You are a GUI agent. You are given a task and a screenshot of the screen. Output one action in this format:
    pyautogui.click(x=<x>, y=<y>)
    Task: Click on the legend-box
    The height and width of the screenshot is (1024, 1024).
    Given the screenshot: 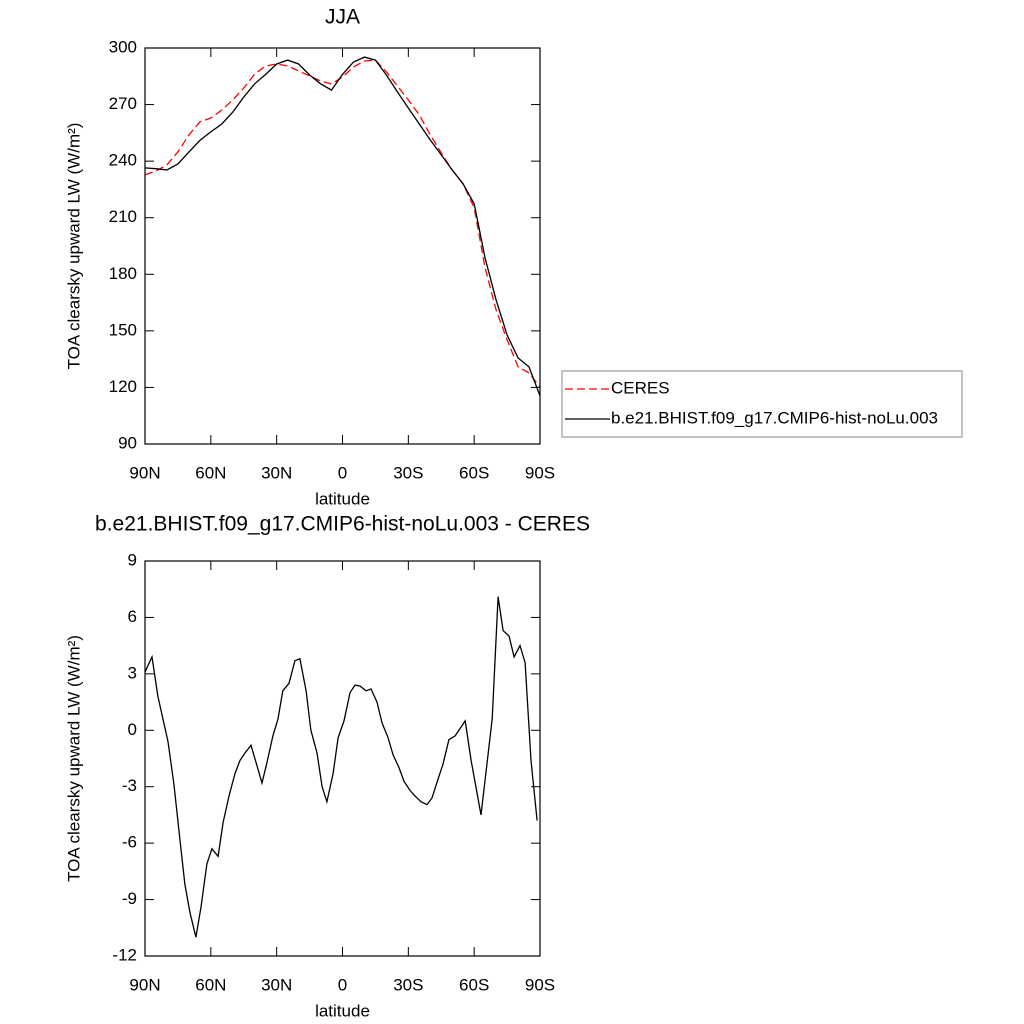 What is the action you would take?
    pyautogui.click(x=762, y=404)
    